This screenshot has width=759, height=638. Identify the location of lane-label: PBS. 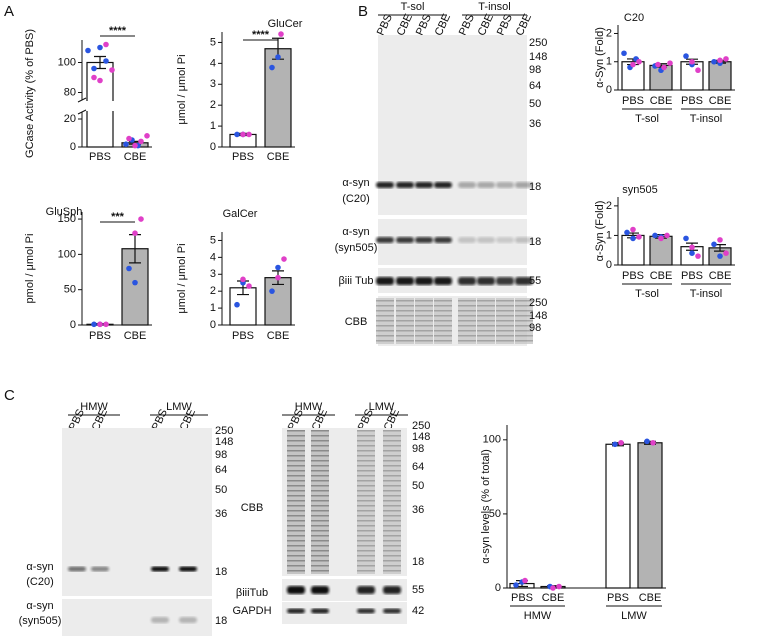
(505, 24).